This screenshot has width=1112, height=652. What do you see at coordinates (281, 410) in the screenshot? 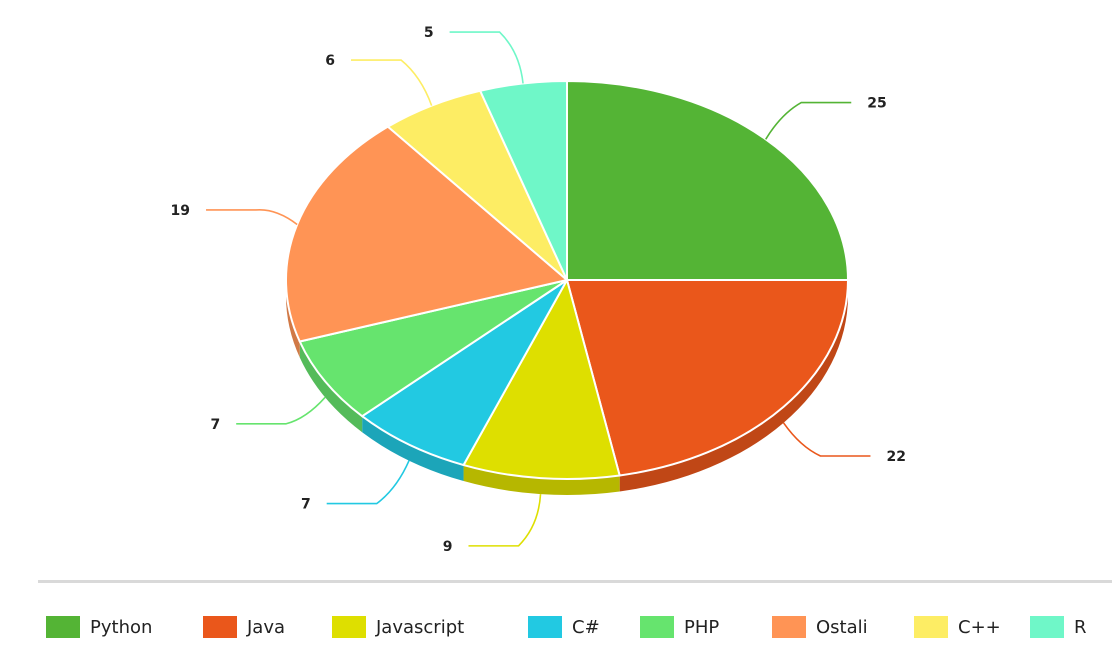
I see `leader-line-php` at bounding box center [281, 410].